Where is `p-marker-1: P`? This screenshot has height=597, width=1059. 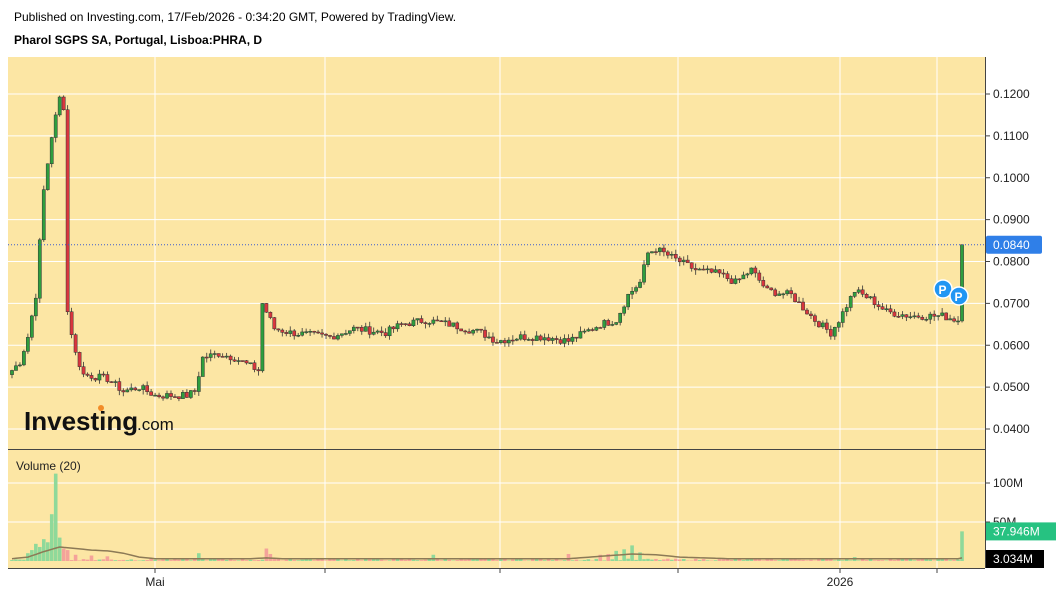
p-marker-1: P is located at coordinates (943, 289).